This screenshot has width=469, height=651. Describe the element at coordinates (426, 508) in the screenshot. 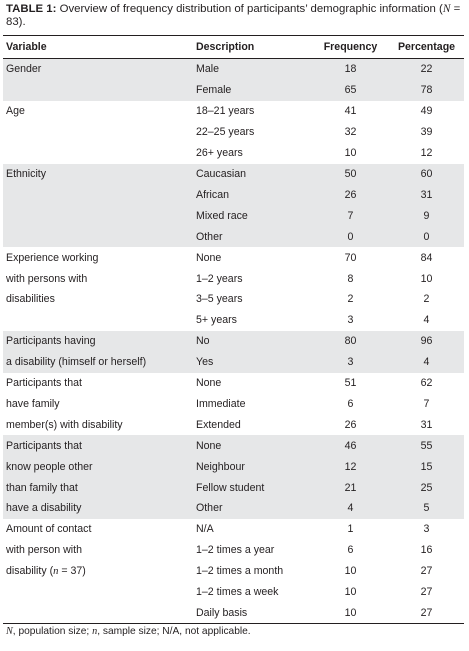

I see `percentage-cell: 5` at that location.